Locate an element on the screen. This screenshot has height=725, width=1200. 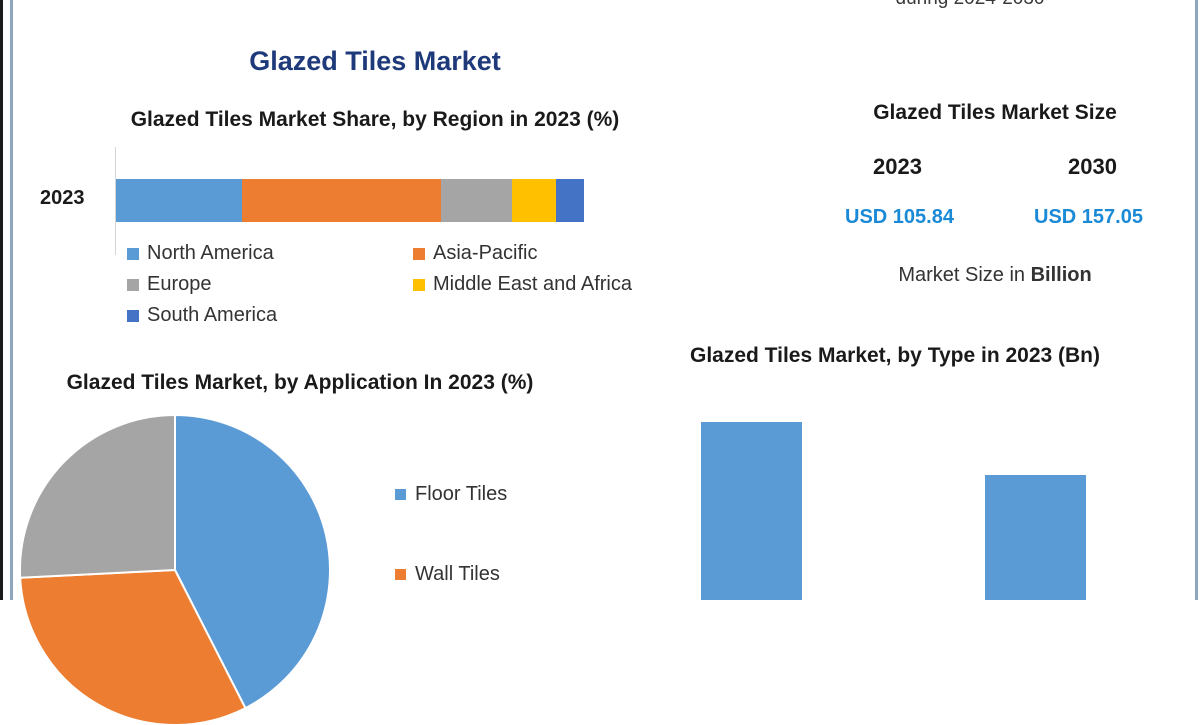
region-stacked-bar is located at coordinates (350, 200).